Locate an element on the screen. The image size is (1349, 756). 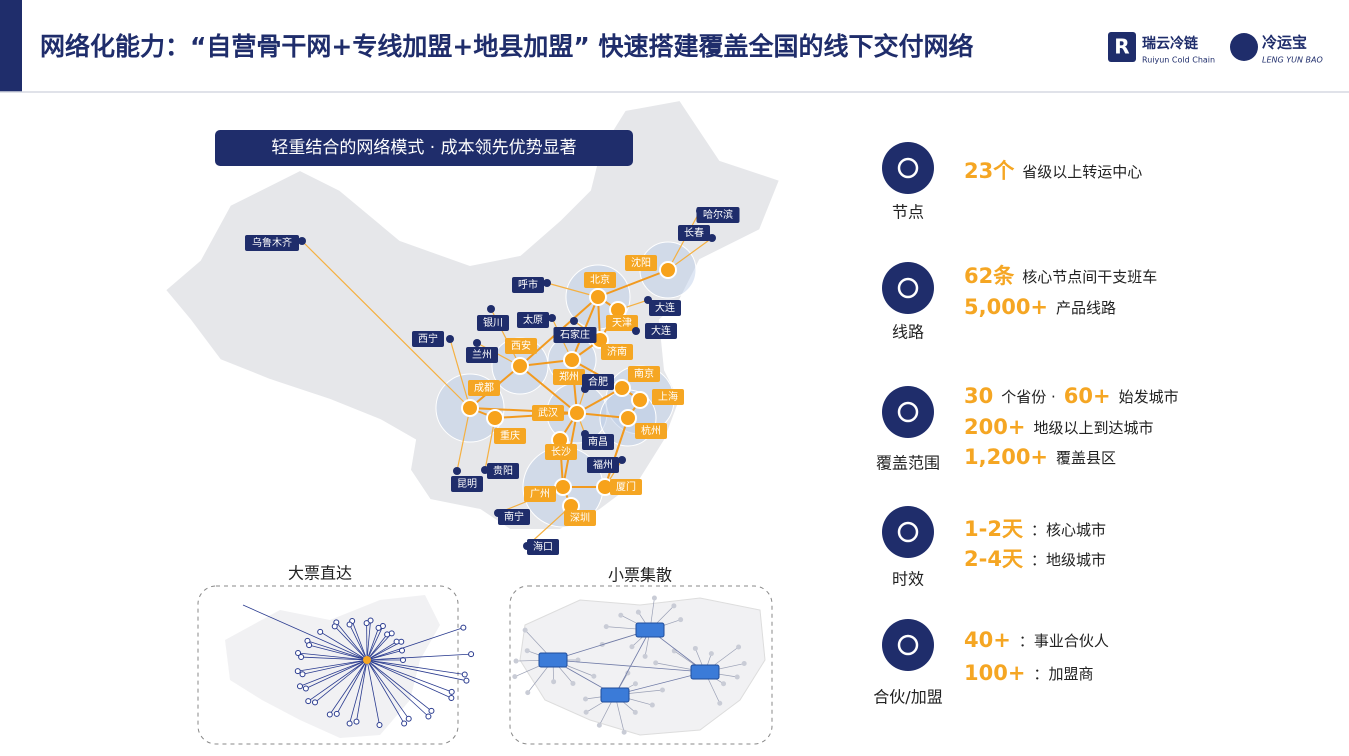
metric-value: 5,000+ is located at coordinates (1006, 307).